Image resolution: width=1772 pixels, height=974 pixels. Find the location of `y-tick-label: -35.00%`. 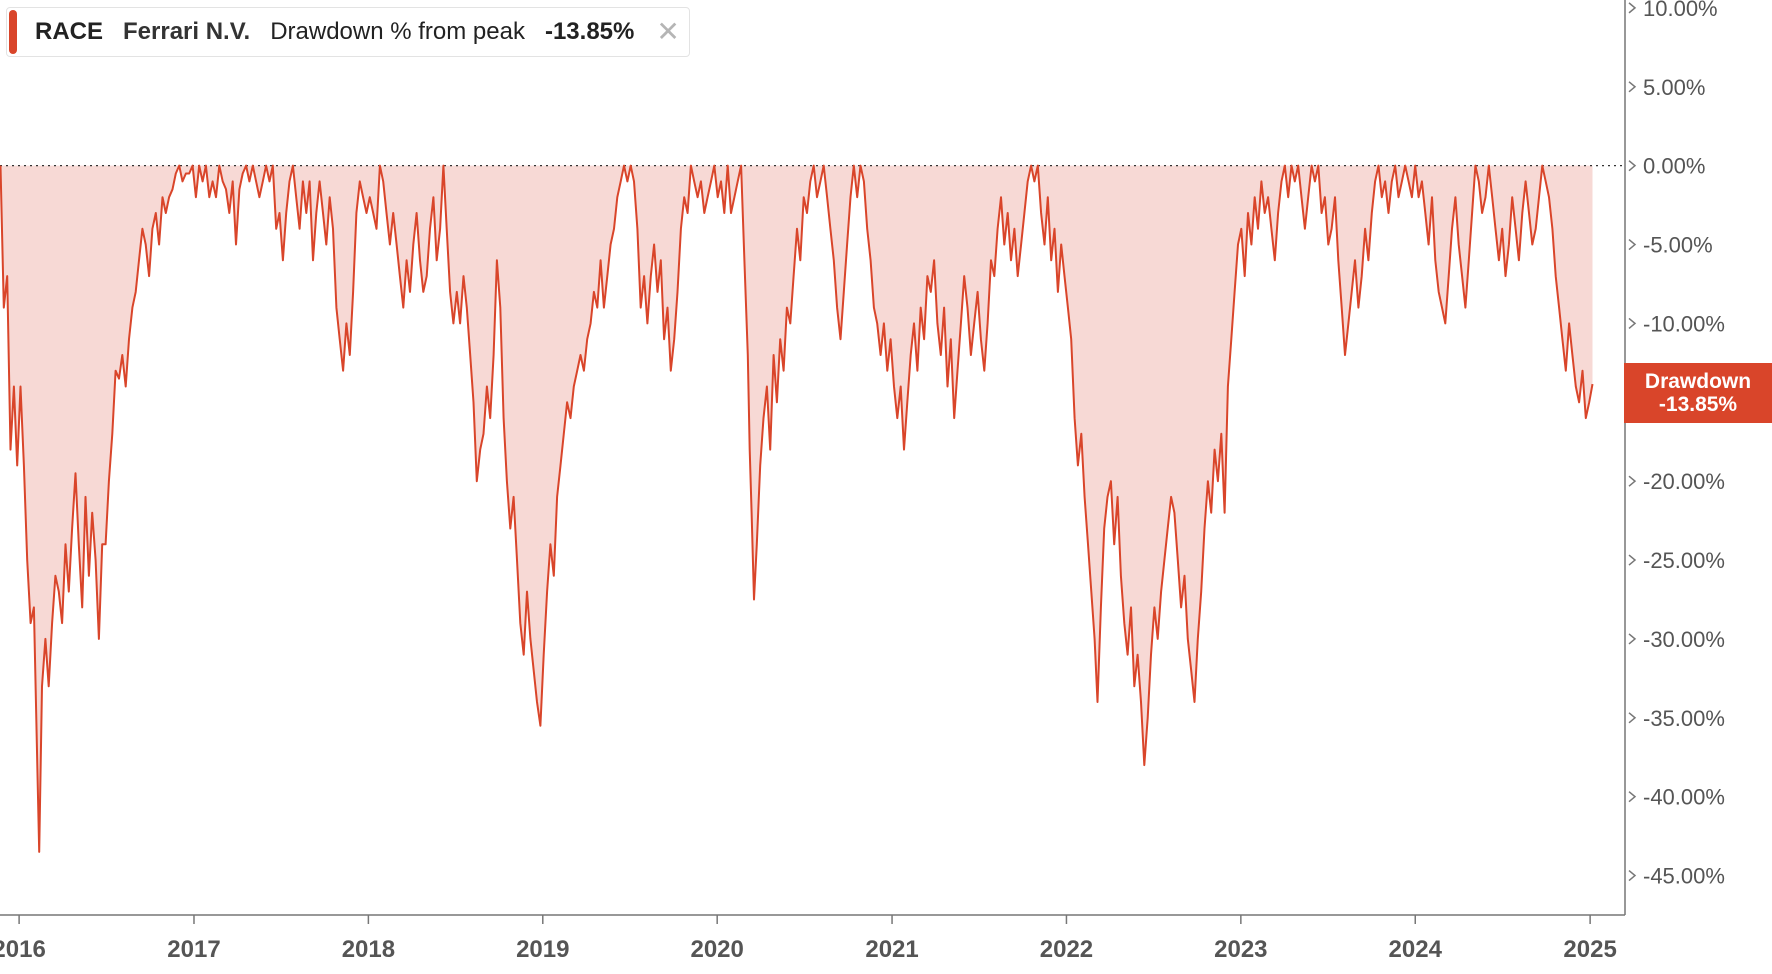

y-tick-label: -35.00% is located at coordinates (1684, 718).